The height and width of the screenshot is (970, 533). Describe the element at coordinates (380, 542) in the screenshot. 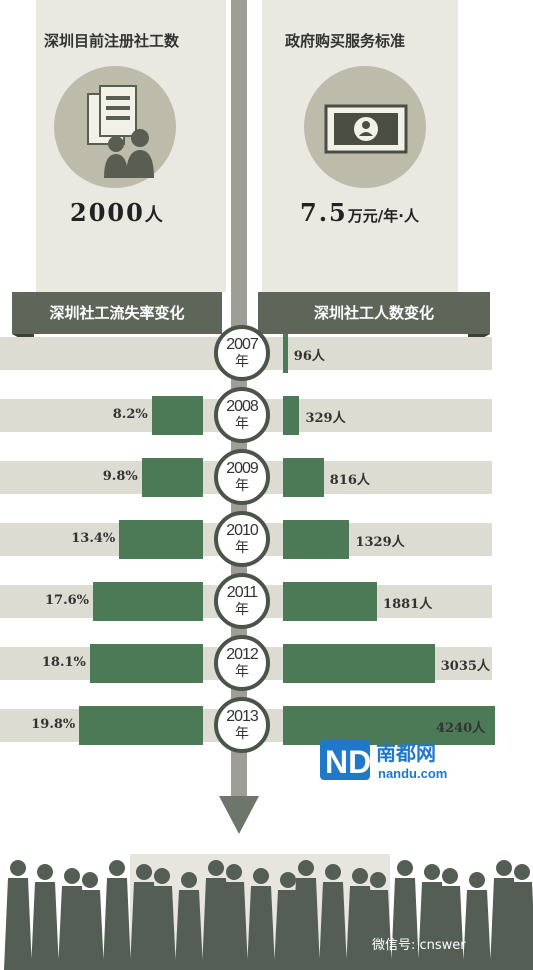

I see `worker-count-value-label: 1329人` at that location.